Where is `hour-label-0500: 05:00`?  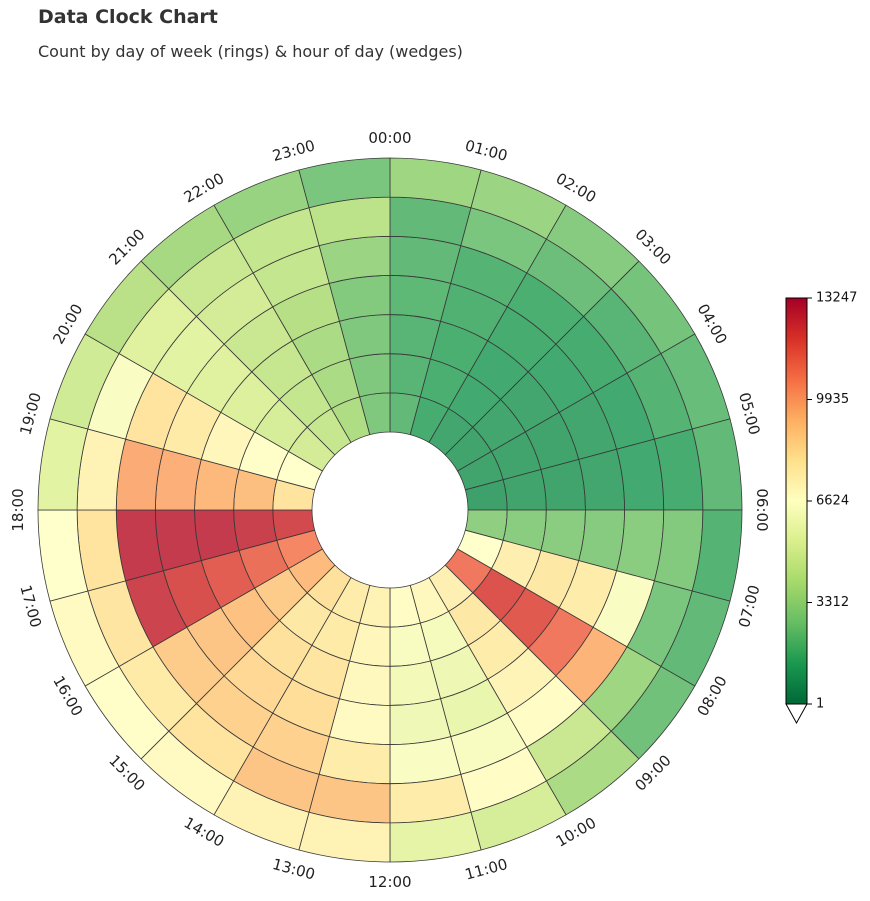 hour-label-0500: 05:00 is located at coordinates (749, 414).